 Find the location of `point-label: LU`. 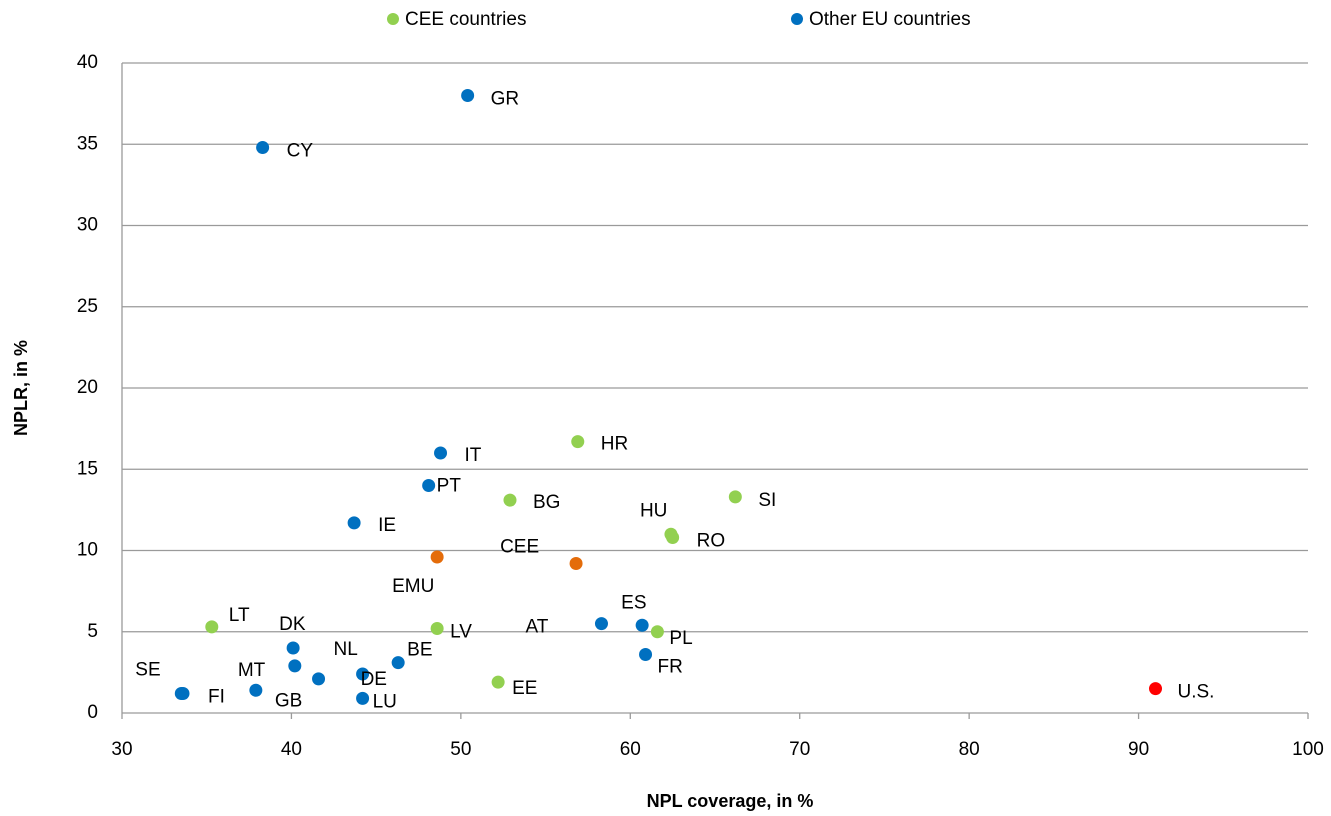

point-label: LU is located at coordinates (385, 701).